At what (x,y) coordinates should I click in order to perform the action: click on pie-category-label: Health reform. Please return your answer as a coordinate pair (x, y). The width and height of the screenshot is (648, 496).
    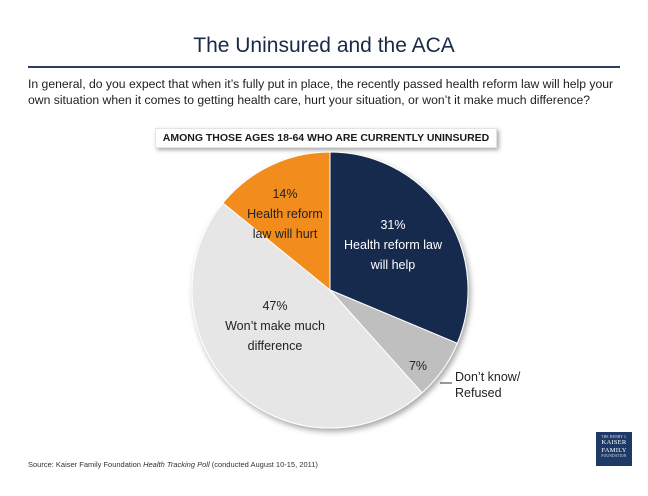
    Looking at the image, I should click on (285, 214).